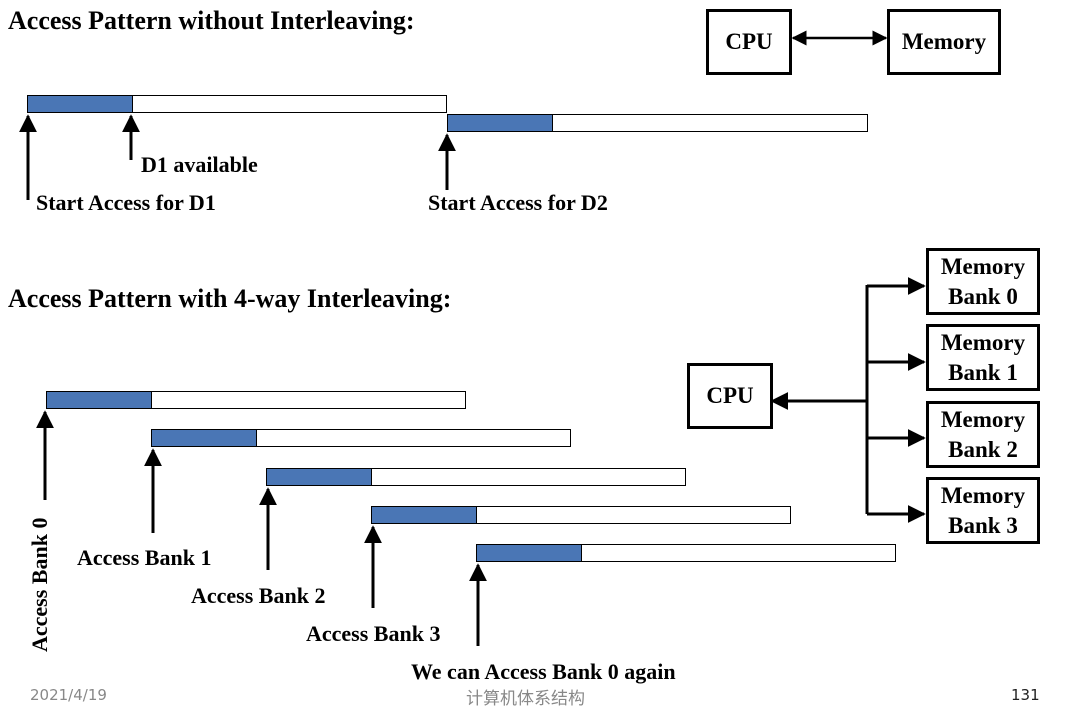 Image resolution: width=1090 pixels, height=709 pixels. What do you see at coordinates (258, 595) in the screenshot?
I see `access-bank2-label: Access Bank 2` at bounding box center [258, 595].